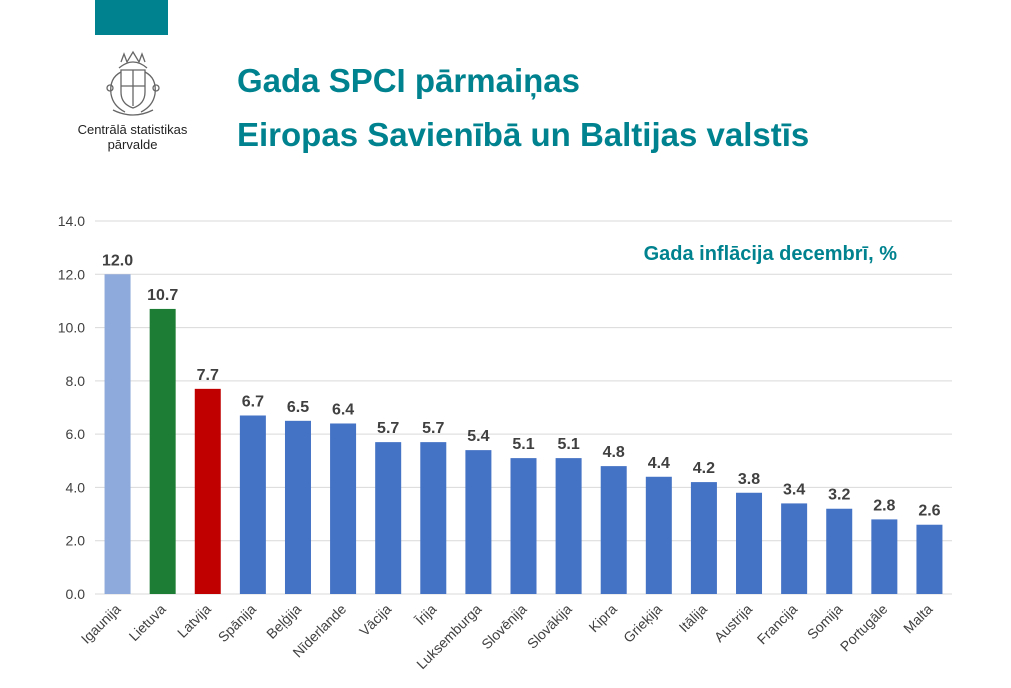 The width and height of the screenshot is (1011, 688). Describe the element at coordinates (839, 495) in the screenshot. I see `data-label: 3.2` at that location.